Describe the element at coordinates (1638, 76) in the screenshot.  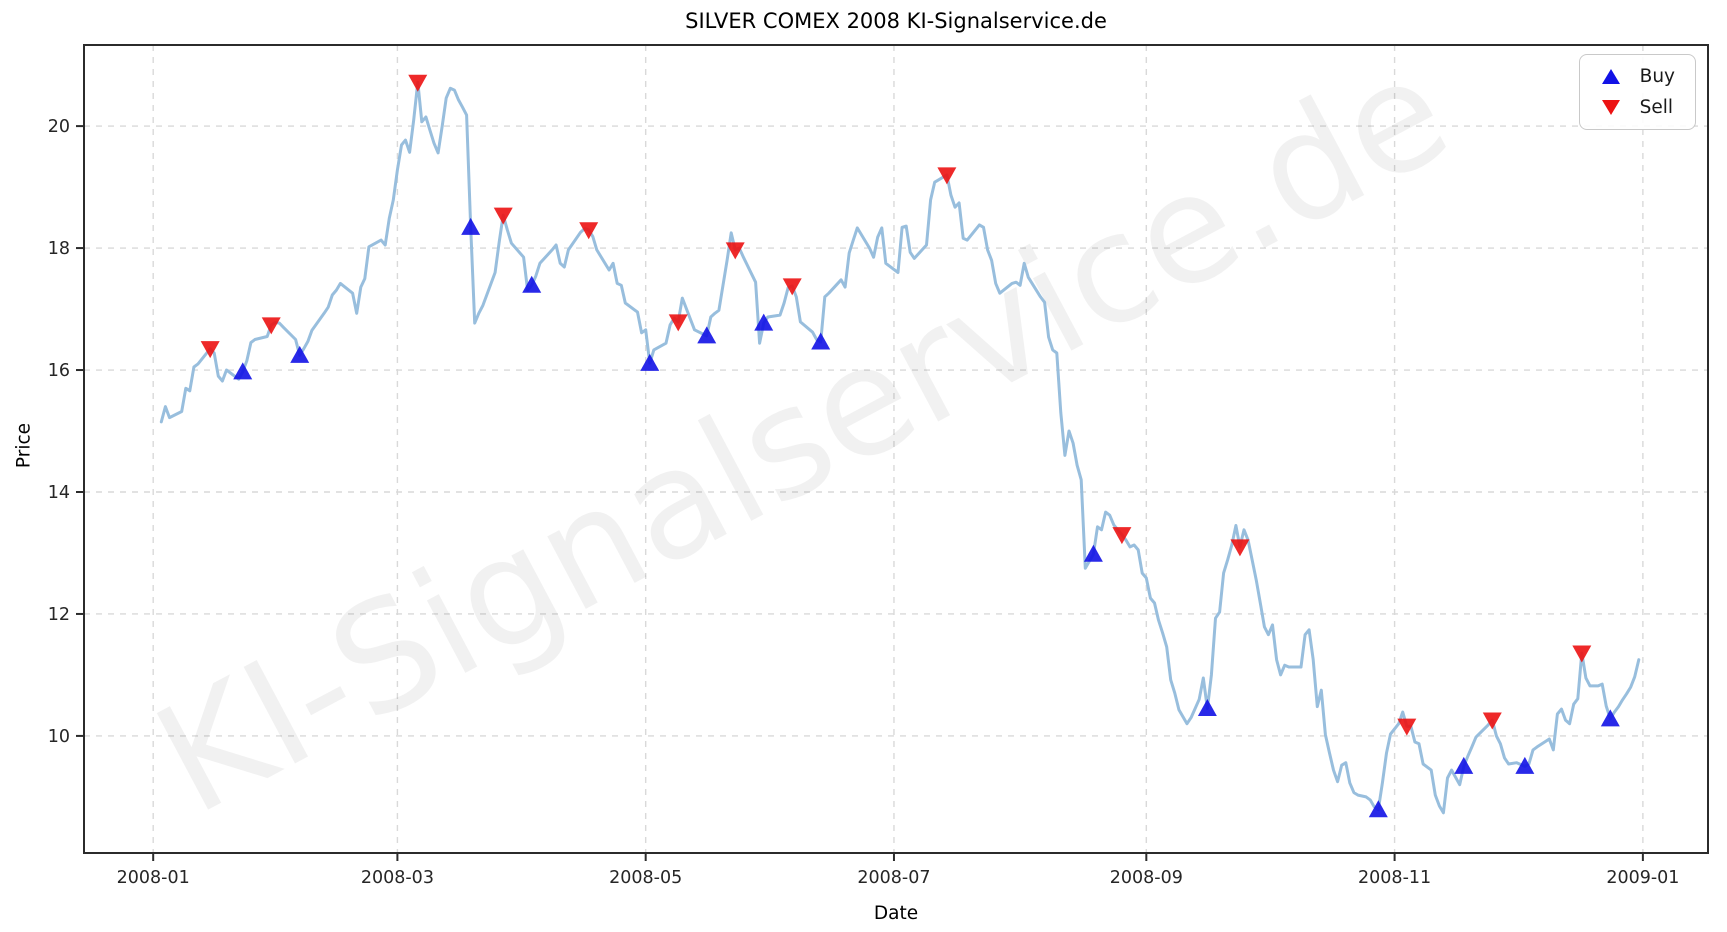
I see `legend-item-buy: Buy` at that location.